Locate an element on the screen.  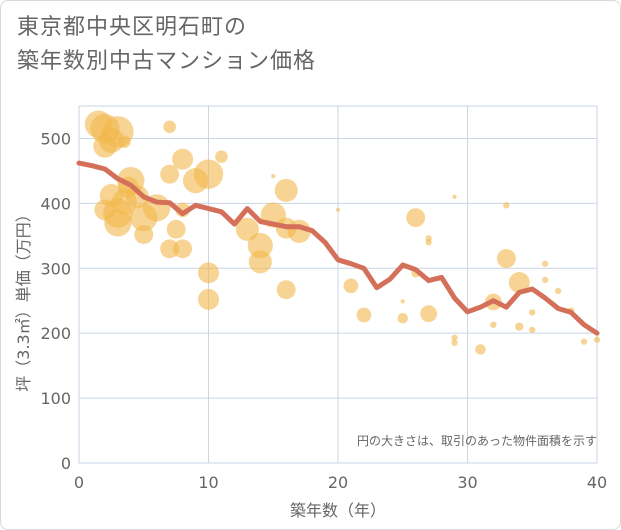
bubble-size-note: 円の大きさは、取引のあった物件面積を示す is located at coordinates (477, 440).